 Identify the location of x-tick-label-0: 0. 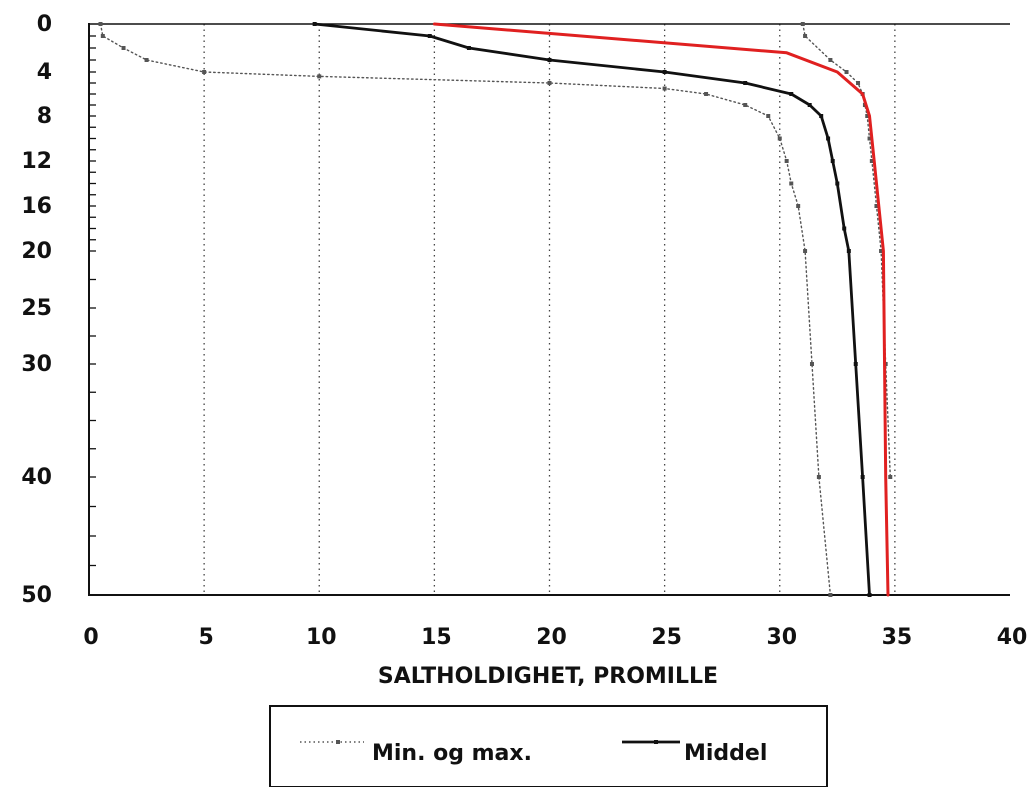
(90, 637).